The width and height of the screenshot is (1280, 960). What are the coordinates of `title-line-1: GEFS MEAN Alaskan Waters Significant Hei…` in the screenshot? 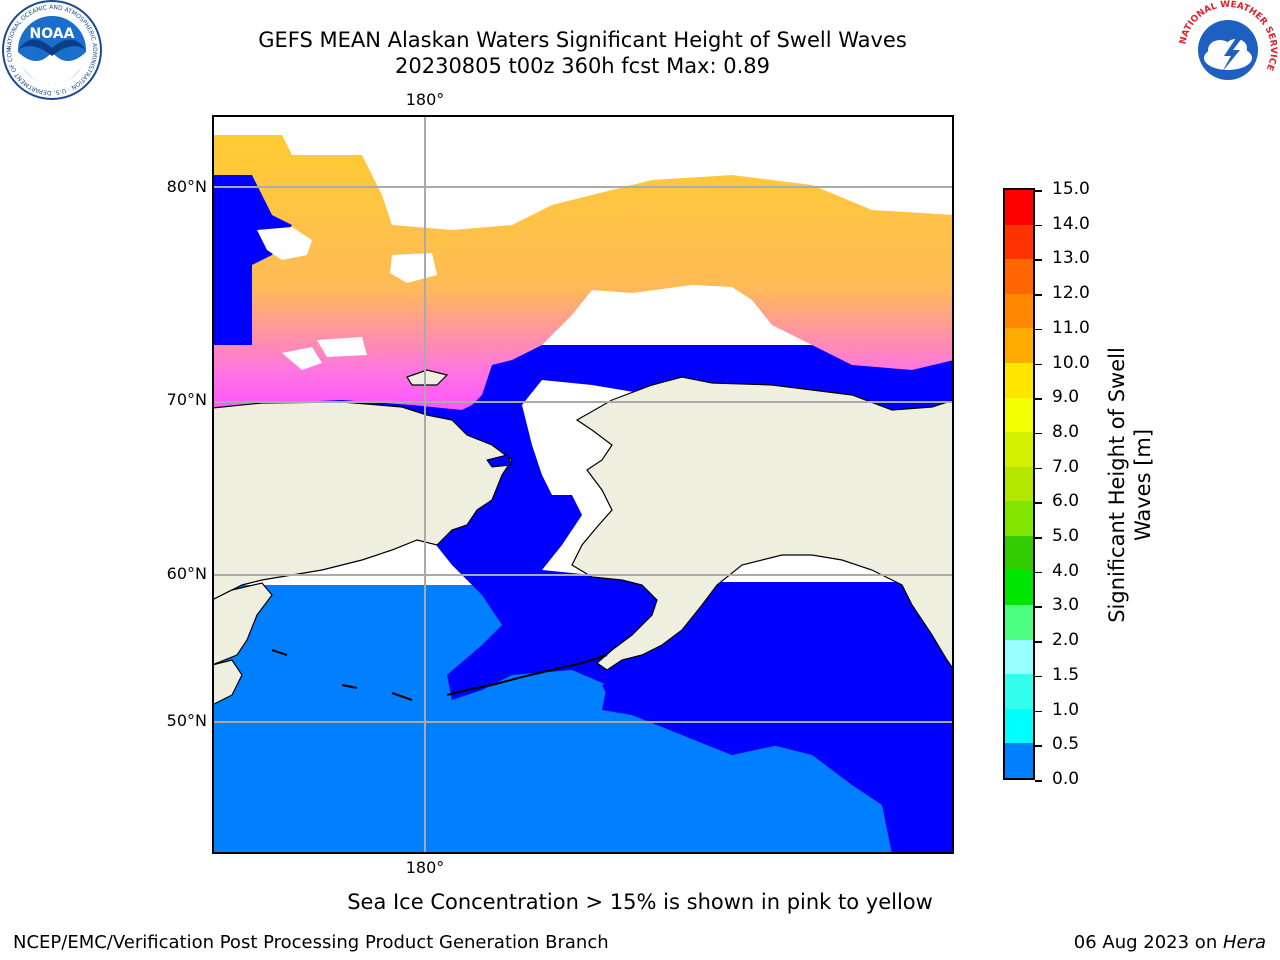 It's located at (582, 40).